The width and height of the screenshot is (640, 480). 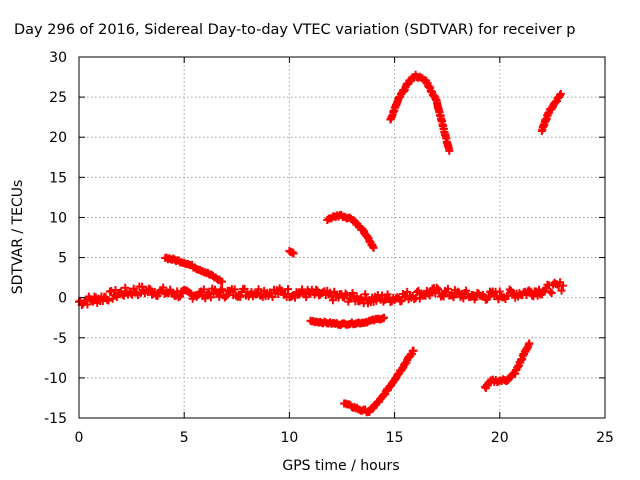 I want to click on y-tick-label: 15, so click(x=58, y=178).